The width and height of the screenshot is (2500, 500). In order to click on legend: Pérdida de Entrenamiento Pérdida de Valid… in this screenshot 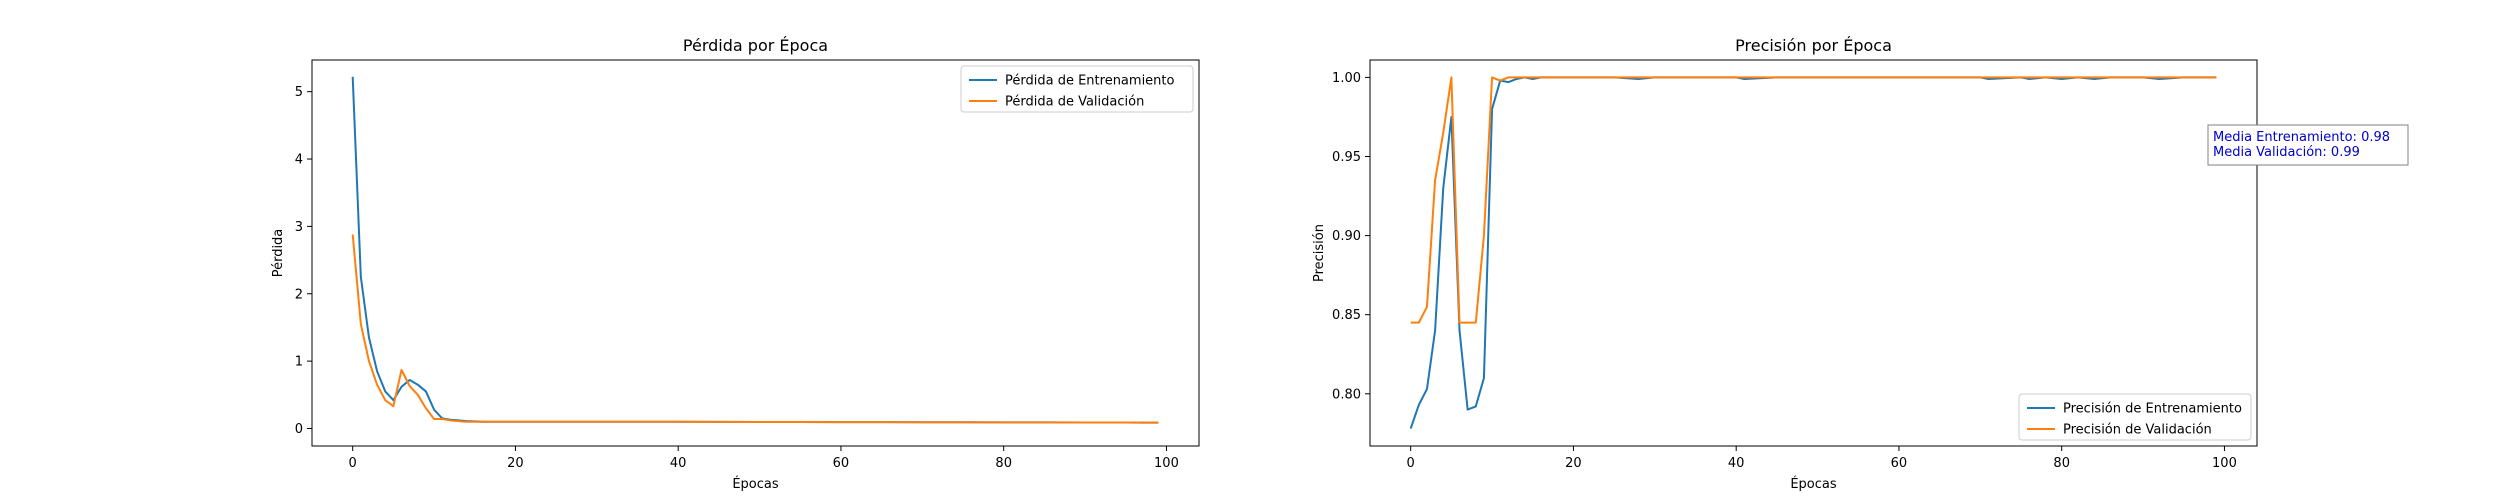, I will do `click(1077, 89)`.